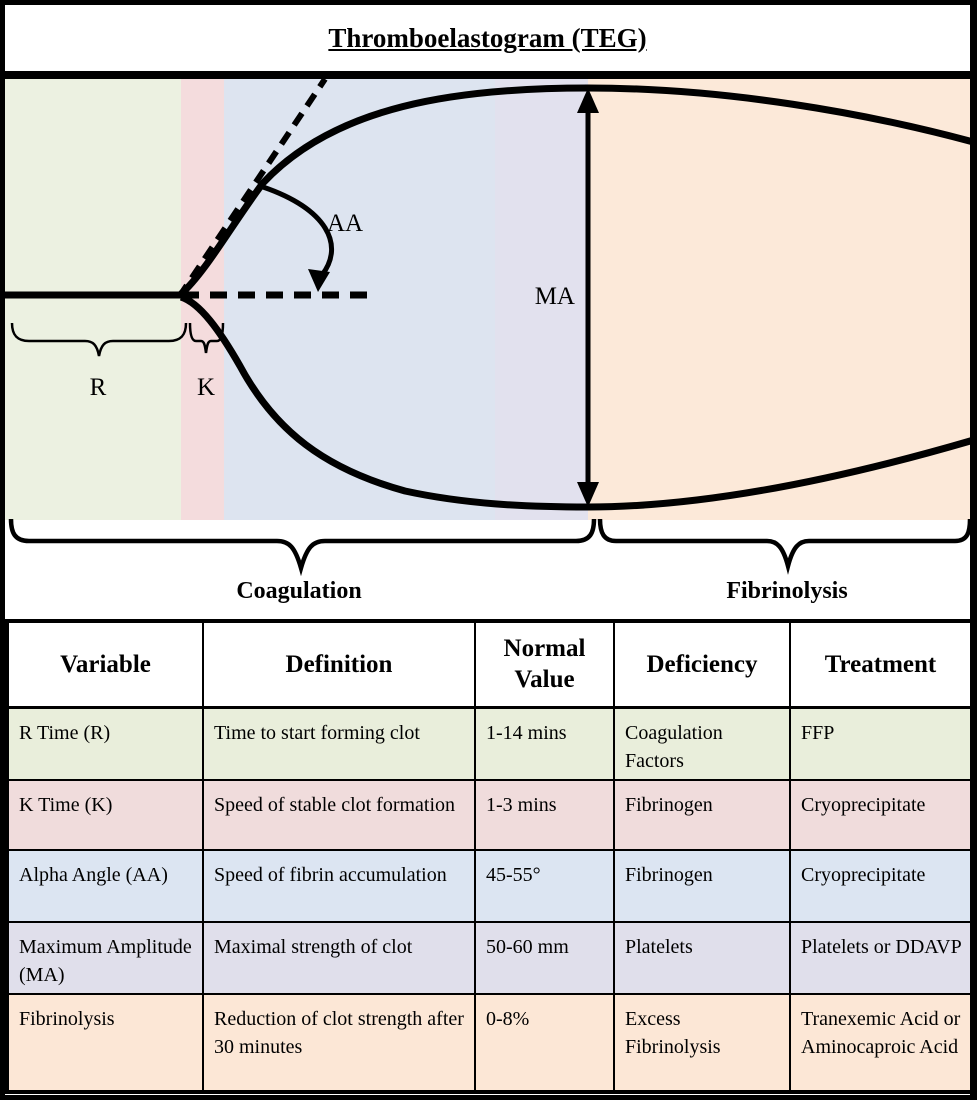 The image size is (977, 1100). What do you see at coordinates (302, 547) in the screenshot?
I see `coagulation-brace` at bounding box center [302, 547].